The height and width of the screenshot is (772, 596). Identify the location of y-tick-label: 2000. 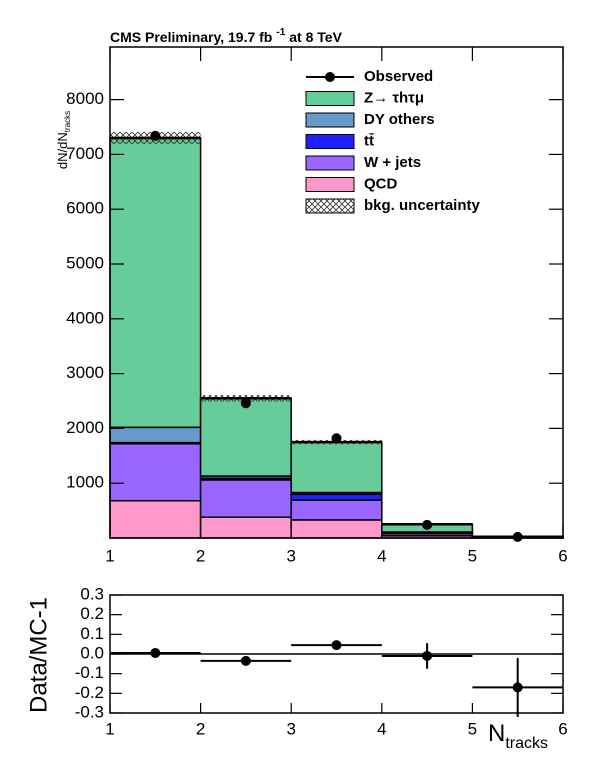
(85, 427).